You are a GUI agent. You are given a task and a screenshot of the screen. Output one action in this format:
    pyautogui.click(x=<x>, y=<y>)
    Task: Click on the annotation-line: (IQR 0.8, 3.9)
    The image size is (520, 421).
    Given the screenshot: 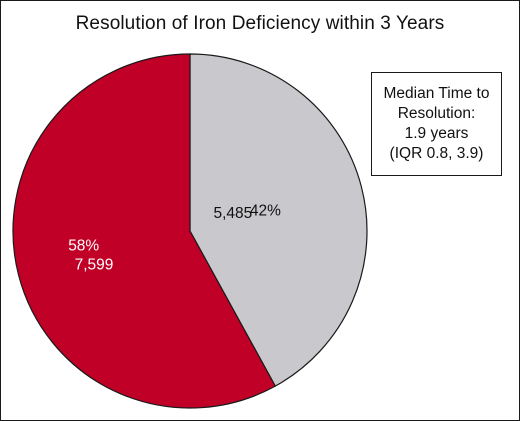 What is the action you would take?
    pyautogui.click(x=436, y=153)
    